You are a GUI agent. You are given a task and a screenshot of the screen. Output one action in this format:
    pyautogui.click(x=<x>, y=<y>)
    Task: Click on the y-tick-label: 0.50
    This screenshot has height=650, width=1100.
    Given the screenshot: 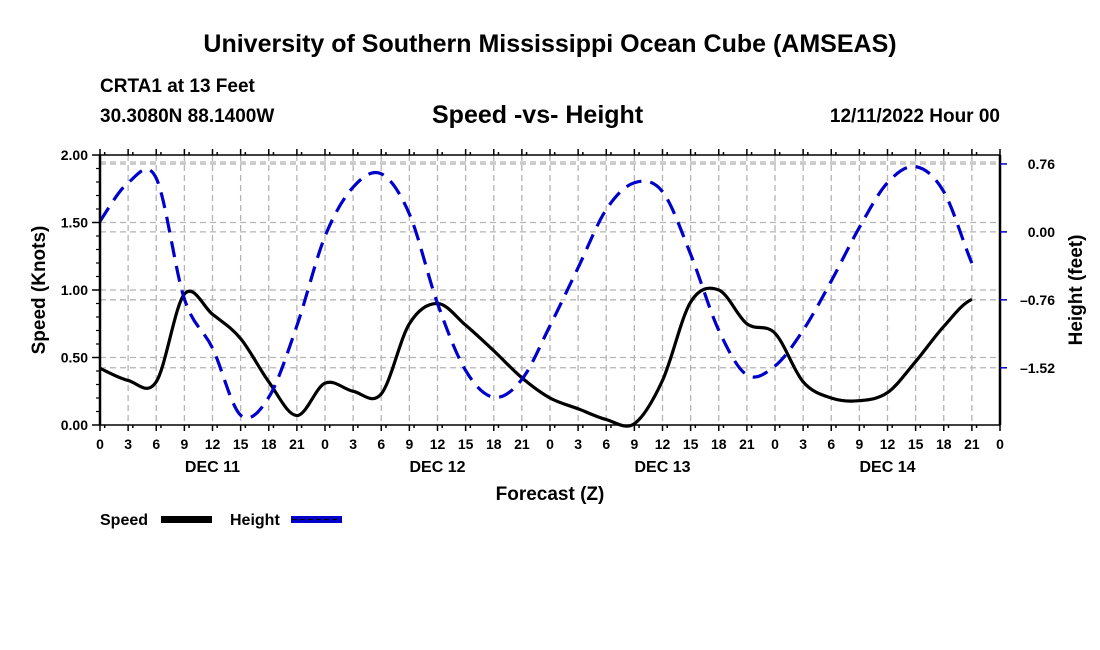 What is the action you would take?
    pyautogui.click(x=74, y=358)
    